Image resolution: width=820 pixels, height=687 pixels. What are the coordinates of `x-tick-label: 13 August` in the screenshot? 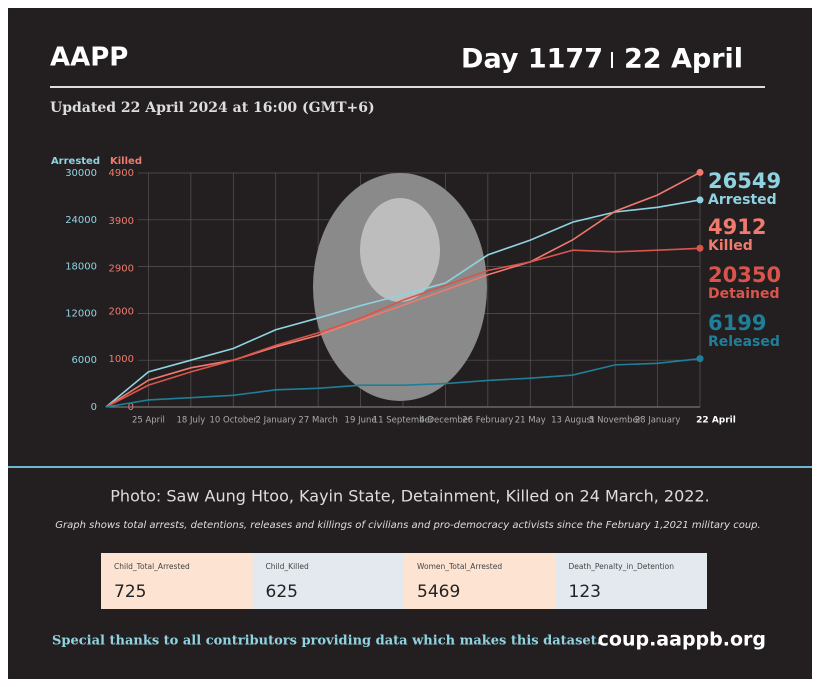 It's located at (573, 421).